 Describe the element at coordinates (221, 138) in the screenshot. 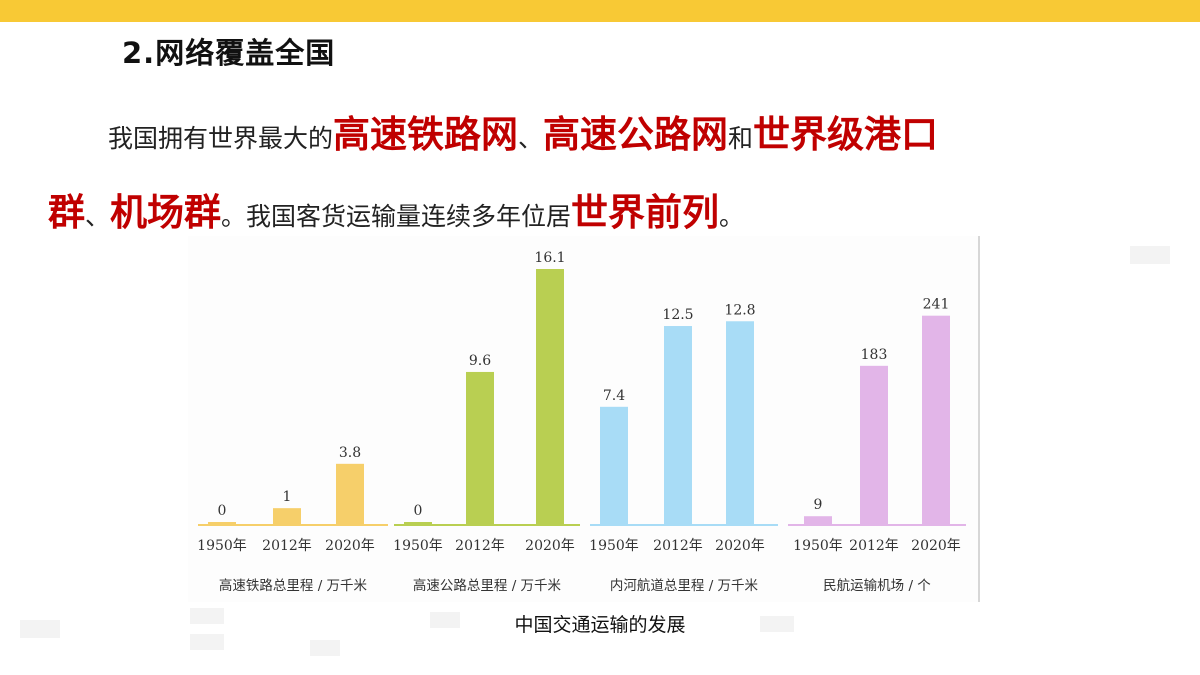

I see `body-text: 我国拥有世界最大的` at that location.